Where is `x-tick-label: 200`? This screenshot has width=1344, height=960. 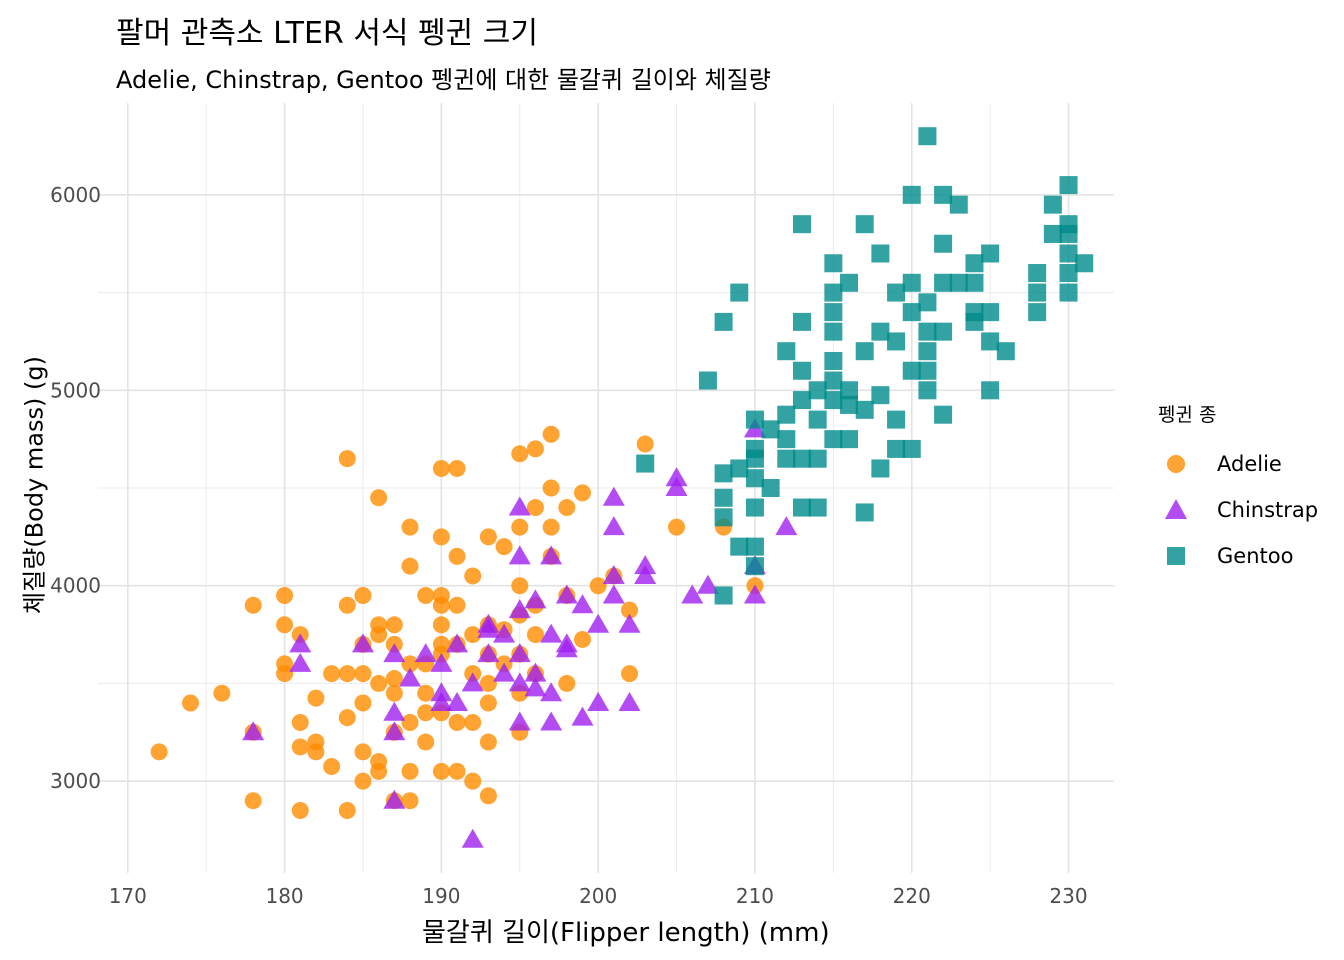
x-tick-label: 200 is located at coordinates (598, 896).